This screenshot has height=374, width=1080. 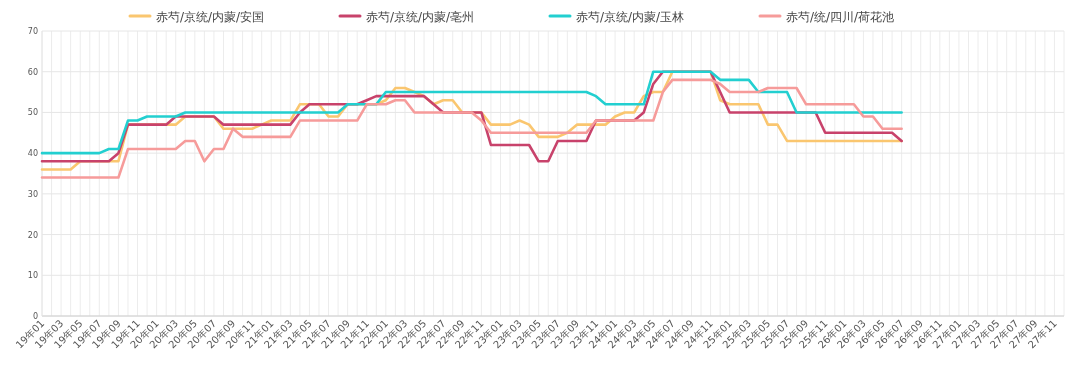 What do you see at coordinates (420, 16) in the screenshot?
I see `legend-label: 赤芍/京统/内蒙/亳州` at bounding box center [420, 16].